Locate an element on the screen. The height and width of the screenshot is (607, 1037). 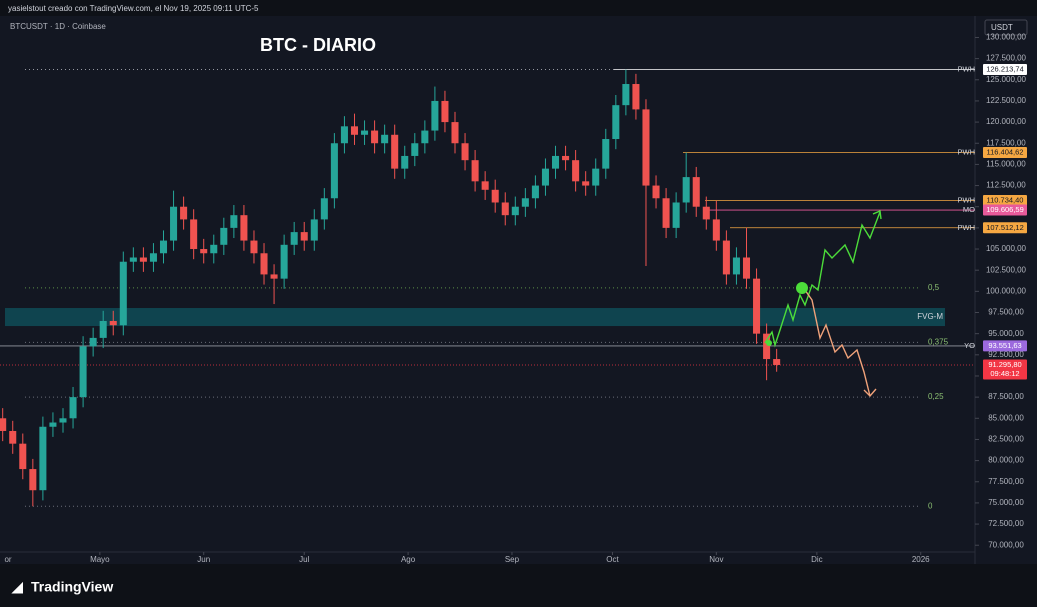
projection is located at coordinates (823, 303).